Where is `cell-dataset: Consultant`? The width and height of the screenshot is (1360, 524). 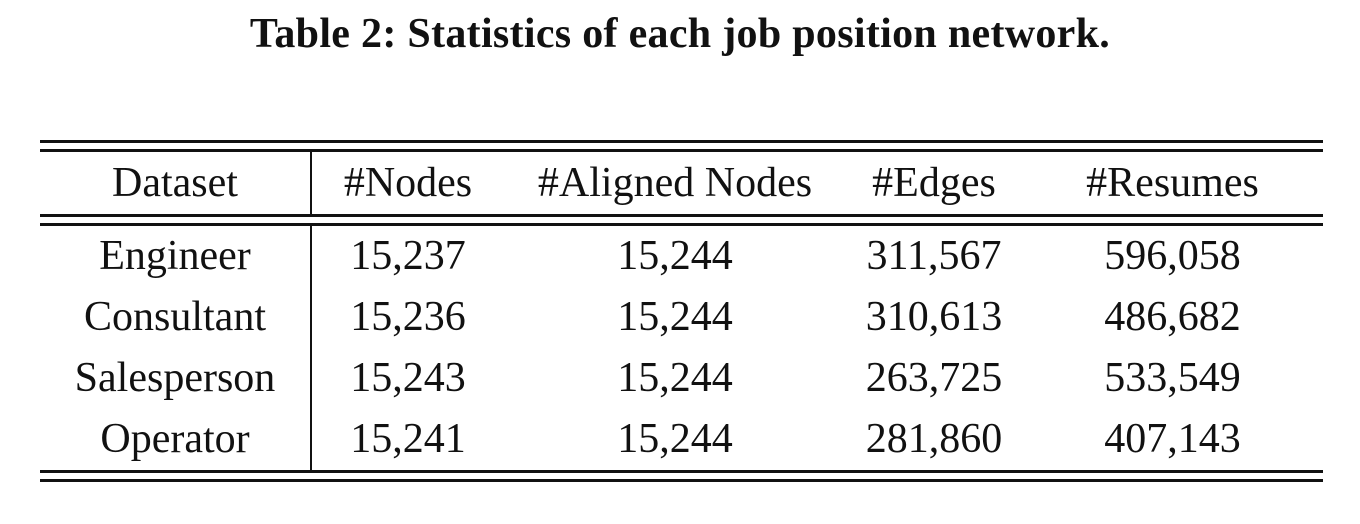 cell-dataset: Consultant is located at coordinates (176, 317).